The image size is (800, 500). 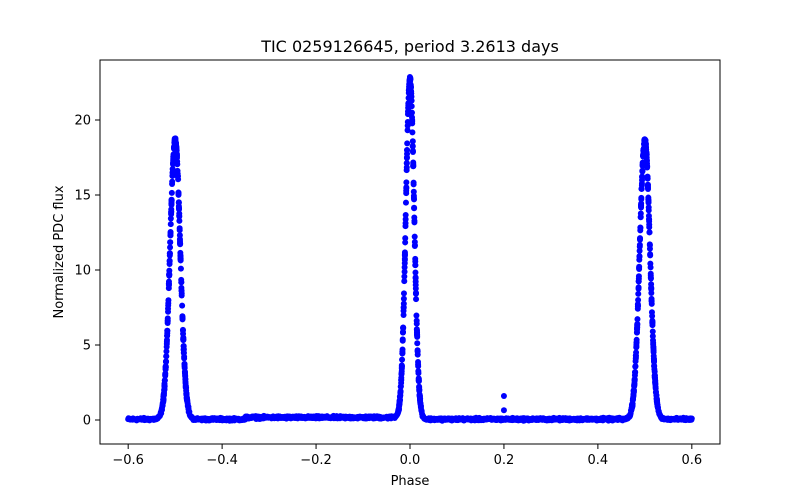 I want to click on y-tick-label: 0, so click(x=87, y=421).